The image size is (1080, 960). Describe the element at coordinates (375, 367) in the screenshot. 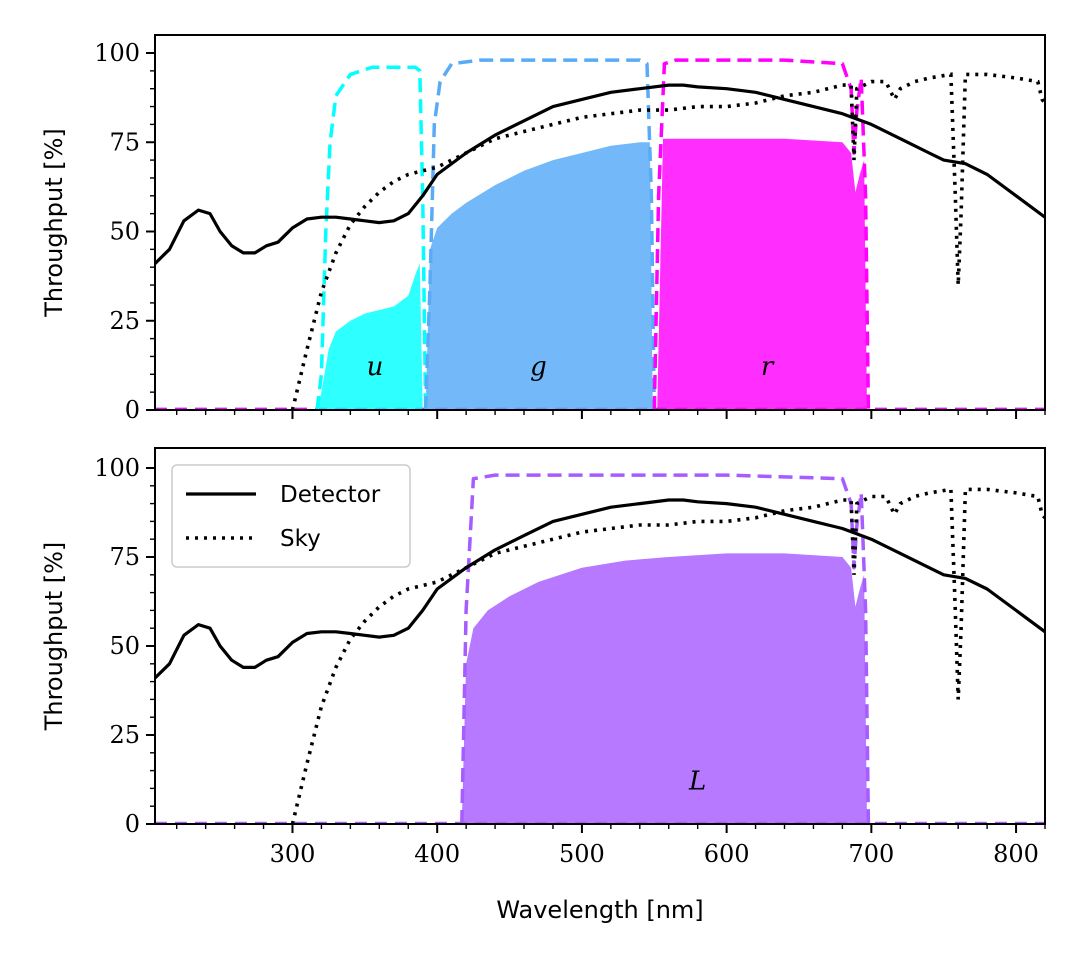

I see `band-label-u: u` at that location.